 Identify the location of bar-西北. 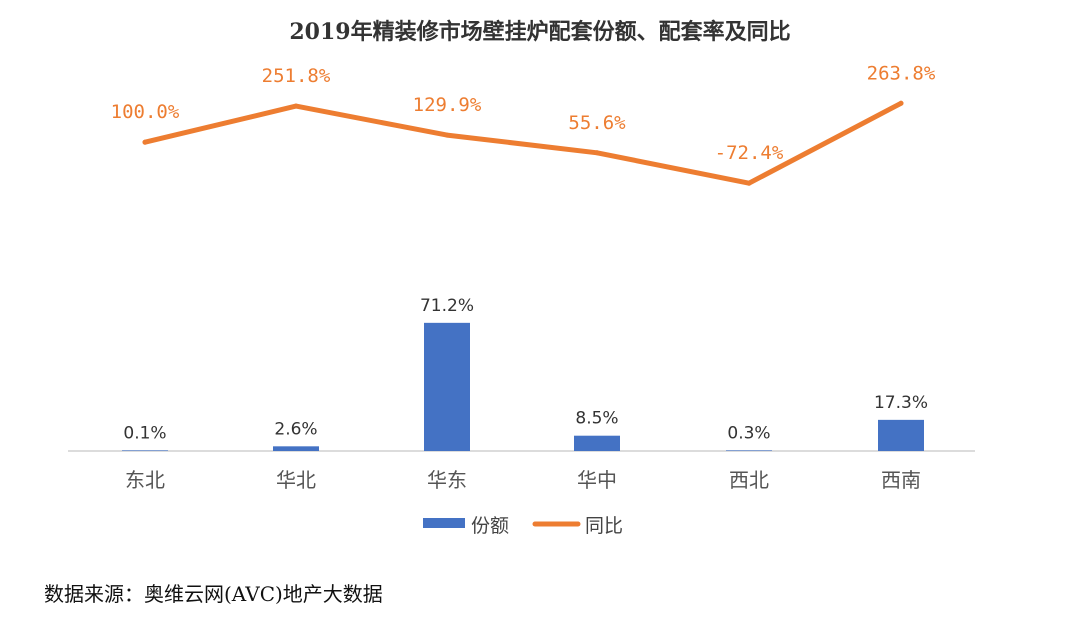
(749, 450).